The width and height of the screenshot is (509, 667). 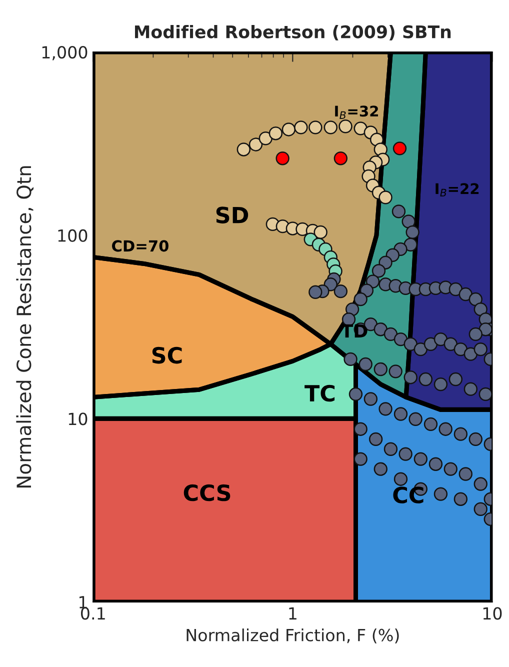 I want to click on y-tick-label: 1,000, so click(x=65, y=53).